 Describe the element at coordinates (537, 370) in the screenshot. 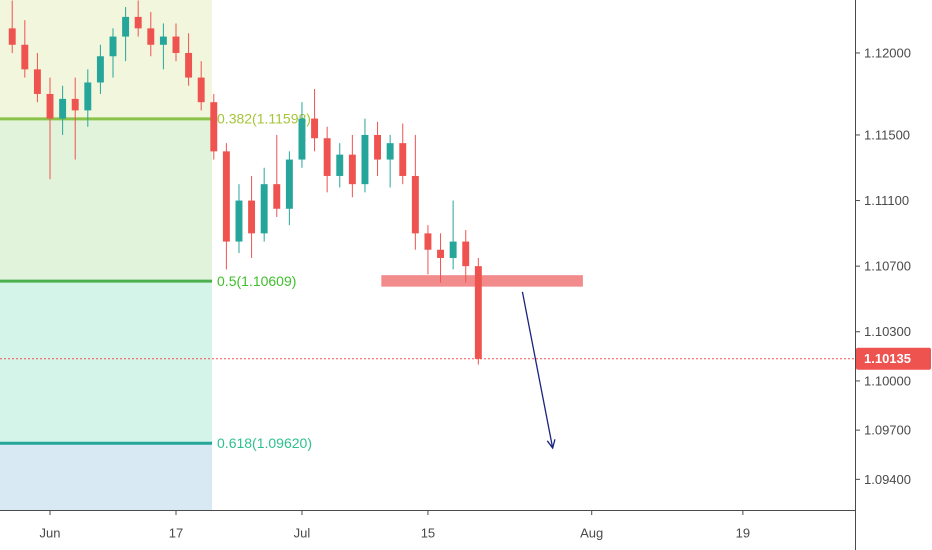

I see `arrow` at that location.